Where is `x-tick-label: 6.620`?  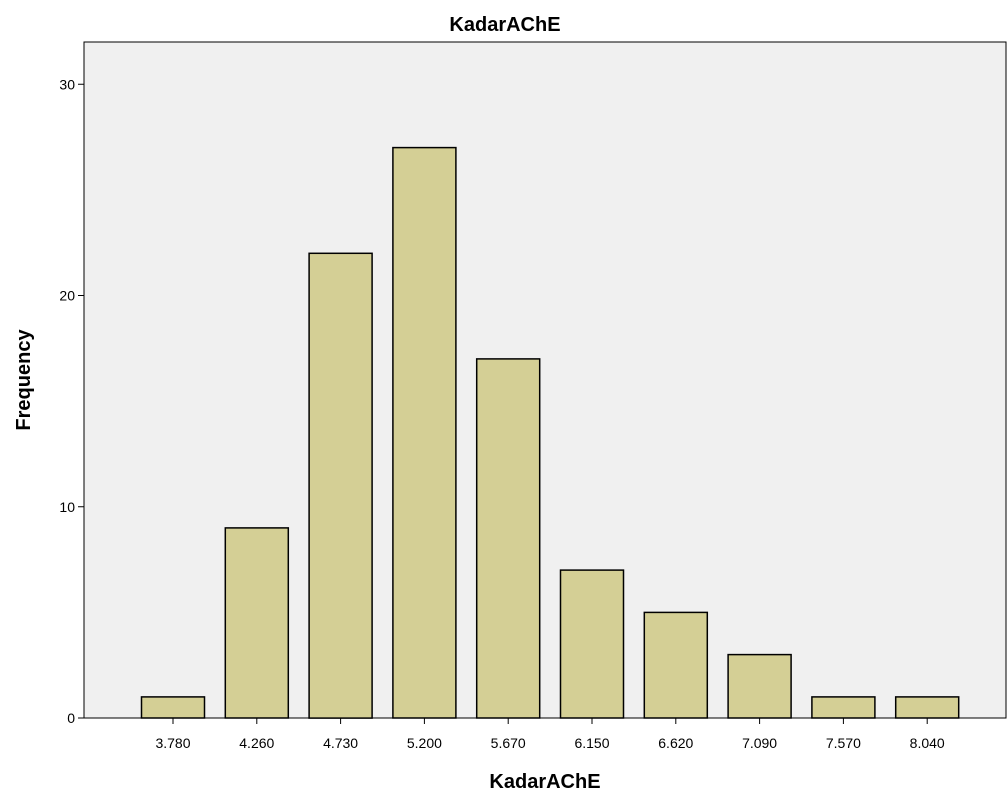
x-tick-label: 6.620 is located at coordinates (675, 743).